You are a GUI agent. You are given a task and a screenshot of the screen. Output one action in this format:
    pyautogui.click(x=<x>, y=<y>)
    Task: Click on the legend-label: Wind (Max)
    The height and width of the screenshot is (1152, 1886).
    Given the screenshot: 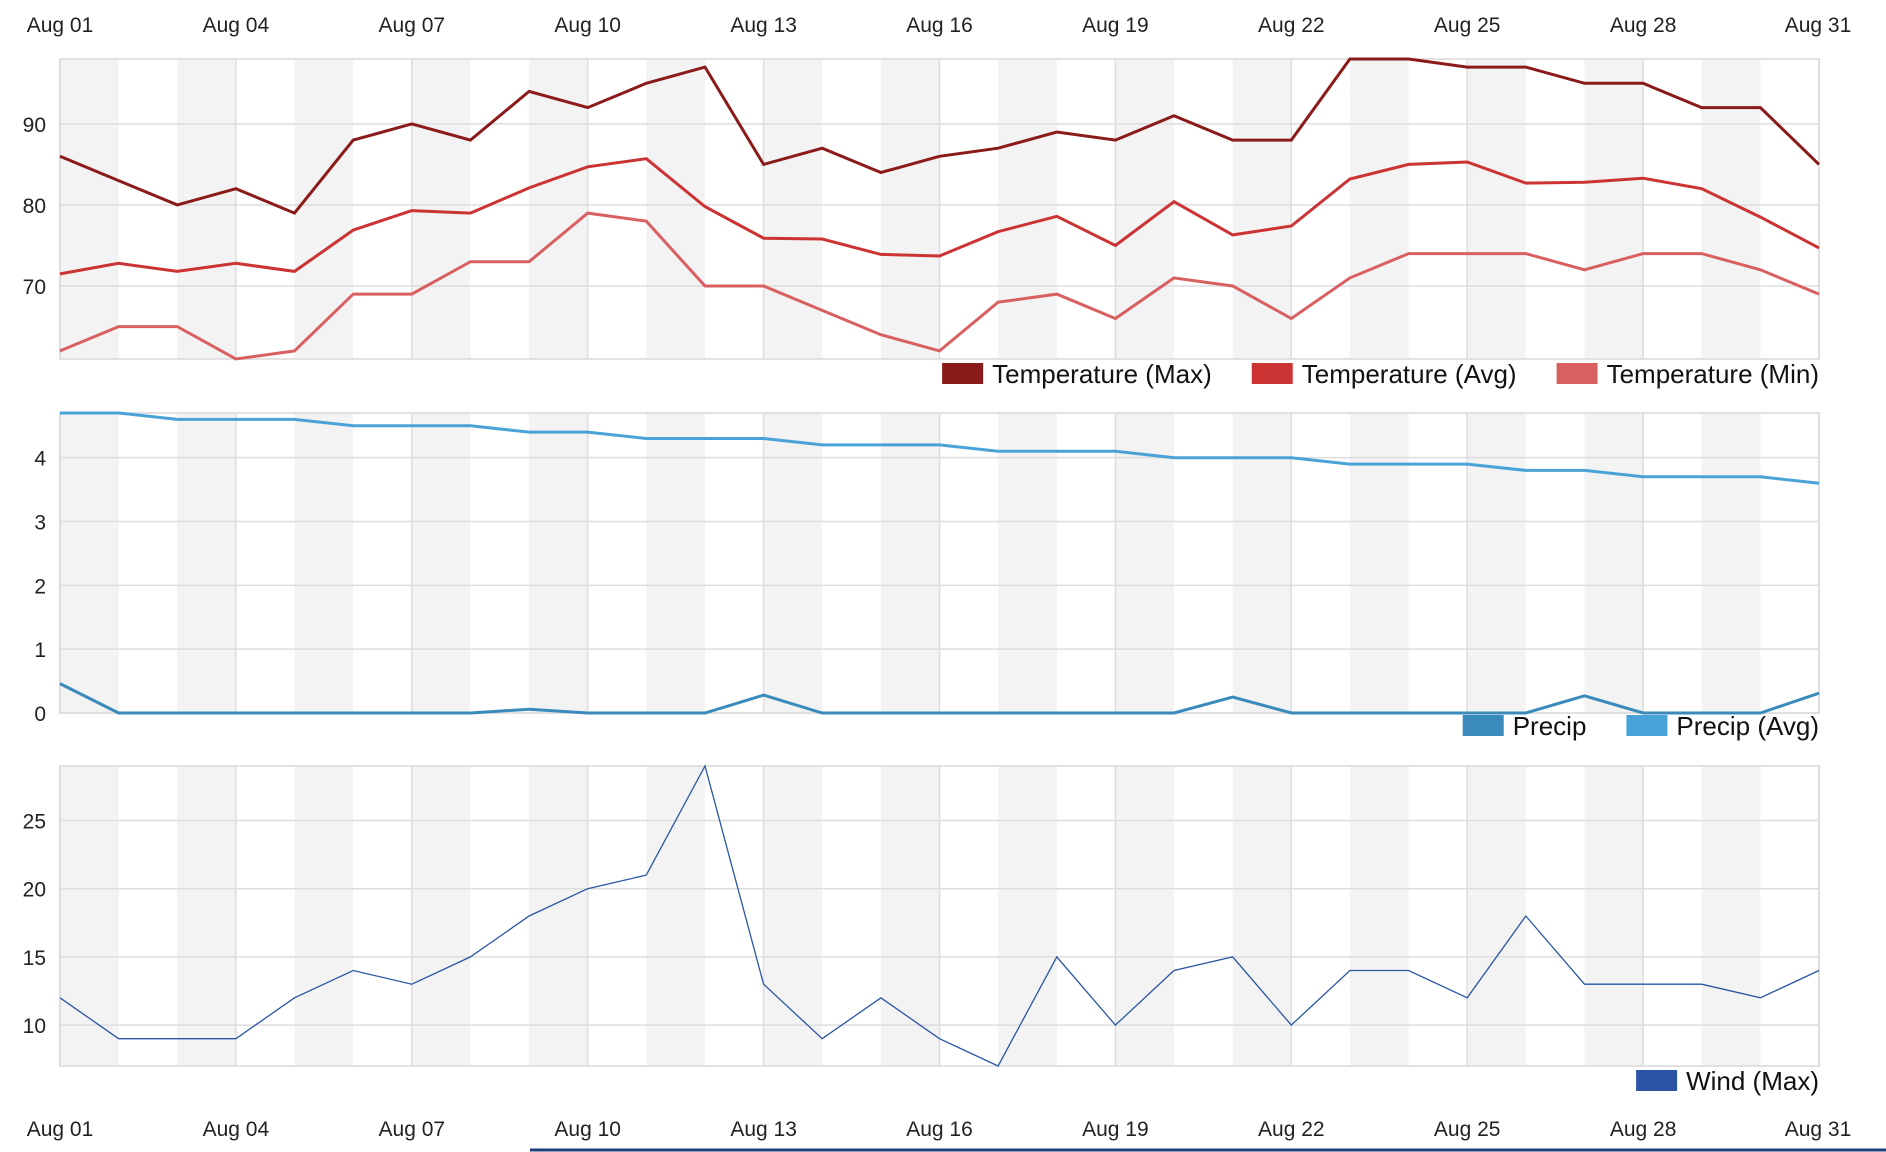 What is the action you would take?
    pyautogui.click(x=1752, y=1081)
    